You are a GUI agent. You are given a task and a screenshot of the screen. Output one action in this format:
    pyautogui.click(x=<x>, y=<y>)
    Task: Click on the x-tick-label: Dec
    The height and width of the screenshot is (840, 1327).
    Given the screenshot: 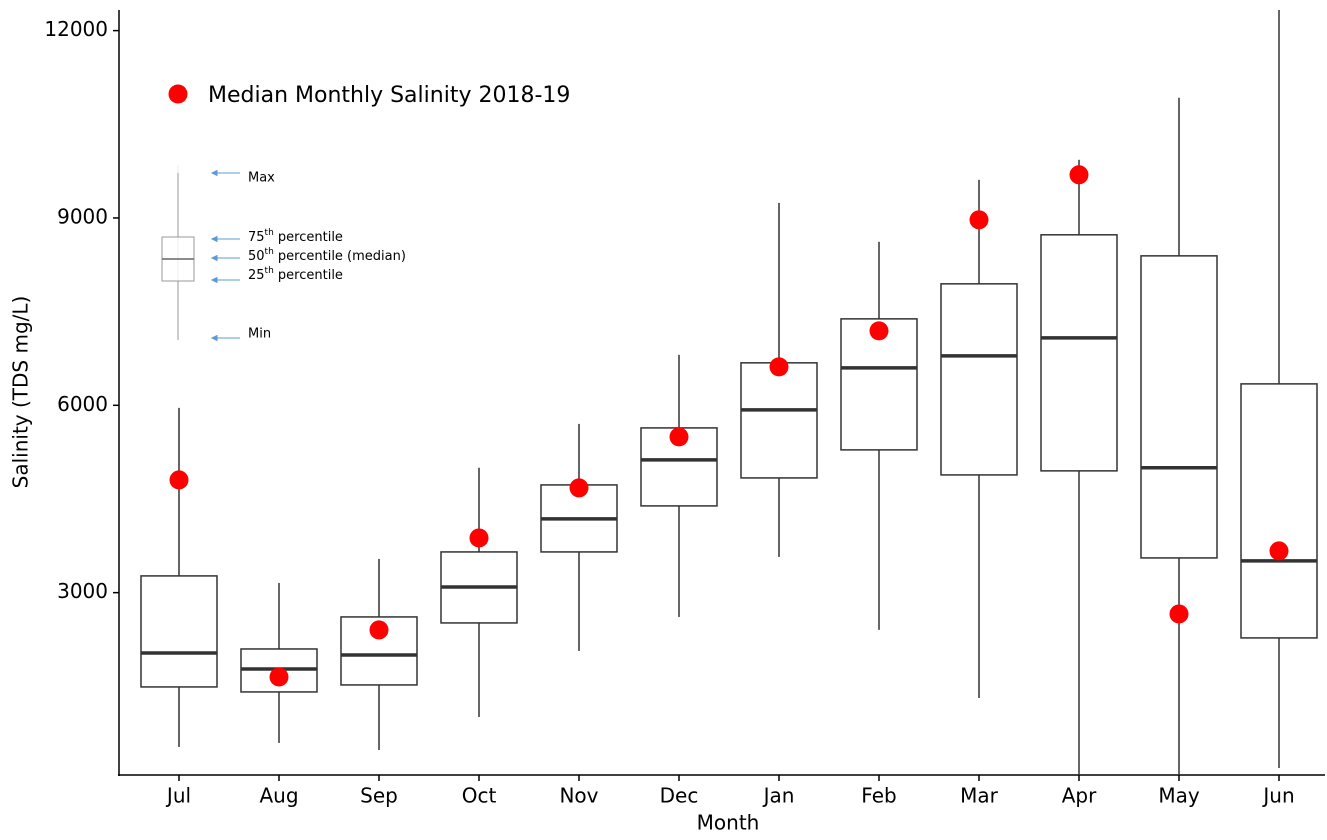 What is the action you would take?
    pyautogui.click(x=679, y=796)
    